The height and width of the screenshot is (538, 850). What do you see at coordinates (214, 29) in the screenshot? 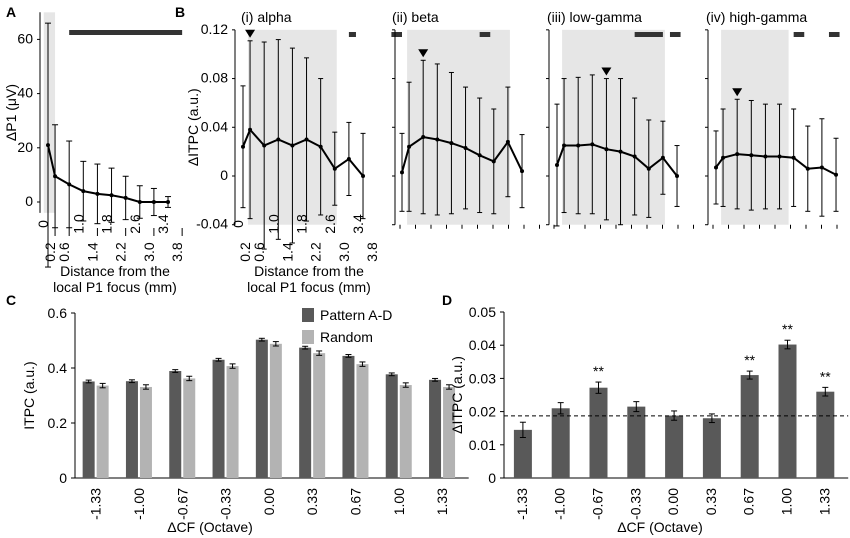
I see `y-tick-label: 0.12` at bounding box center [214, 29].